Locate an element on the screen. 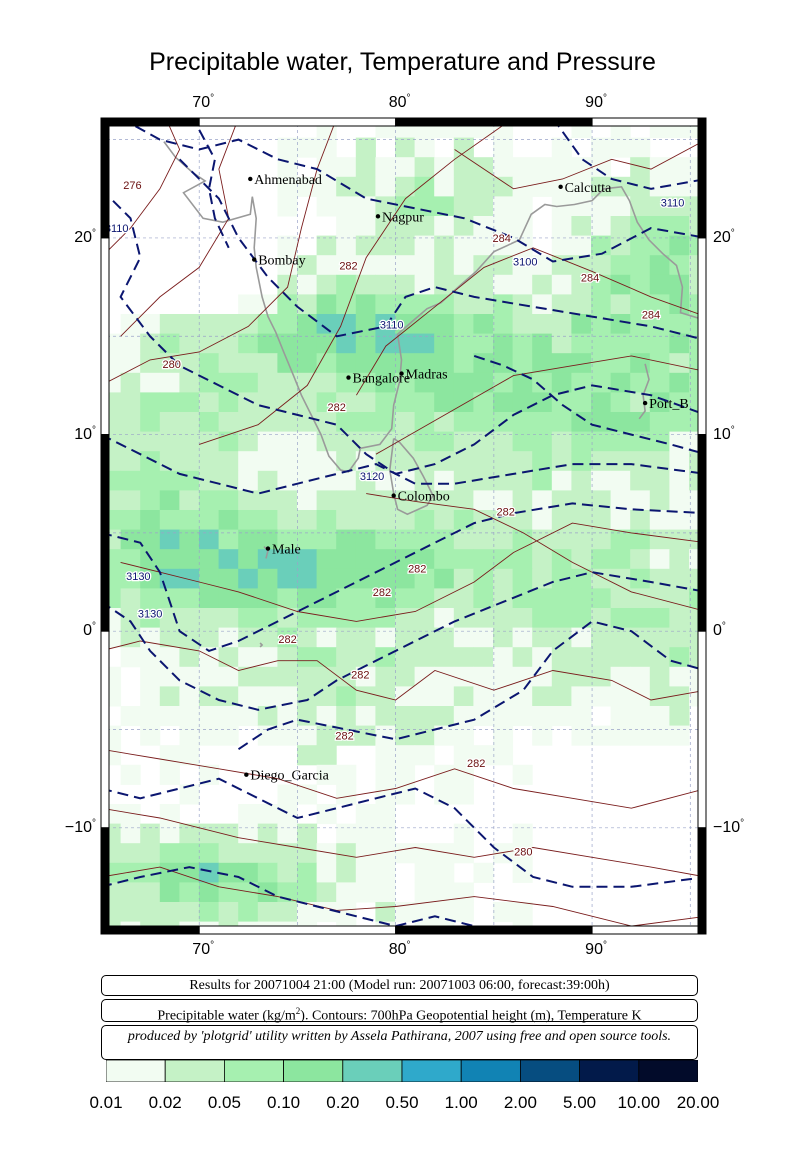  contour-label: 3110 is located at coordinates (673, 204).